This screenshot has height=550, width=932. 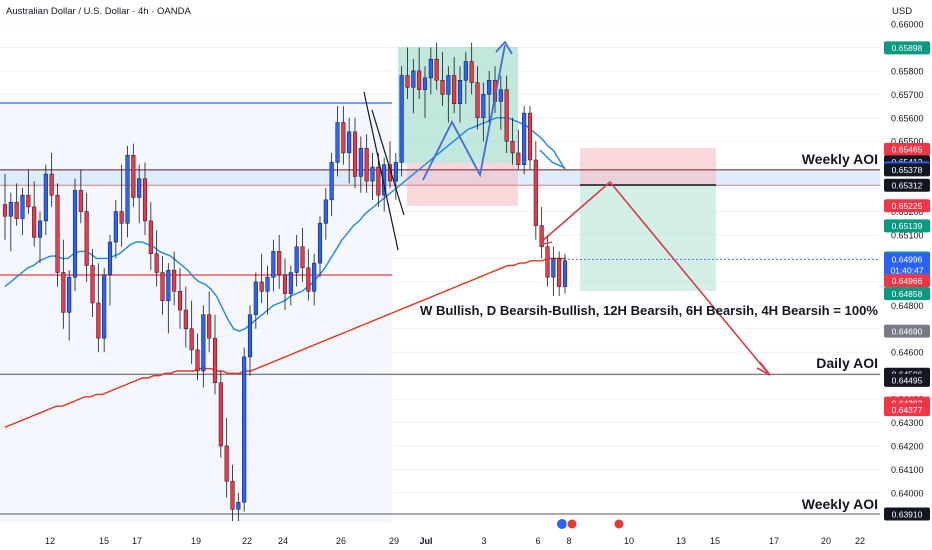 I want to click on weekly-aoi-bottom-label: Weekly AOI, so click(x=840, y=504).